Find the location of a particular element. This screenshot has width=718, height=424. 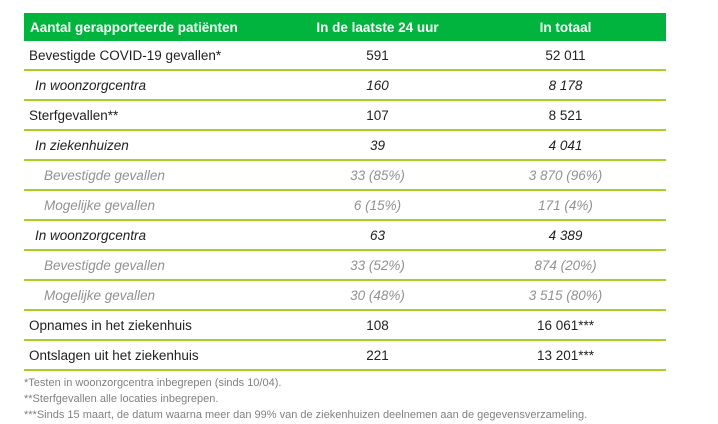

row-label: Ontslagen uit het ziekenhuis is located at coordinates (114, 355).